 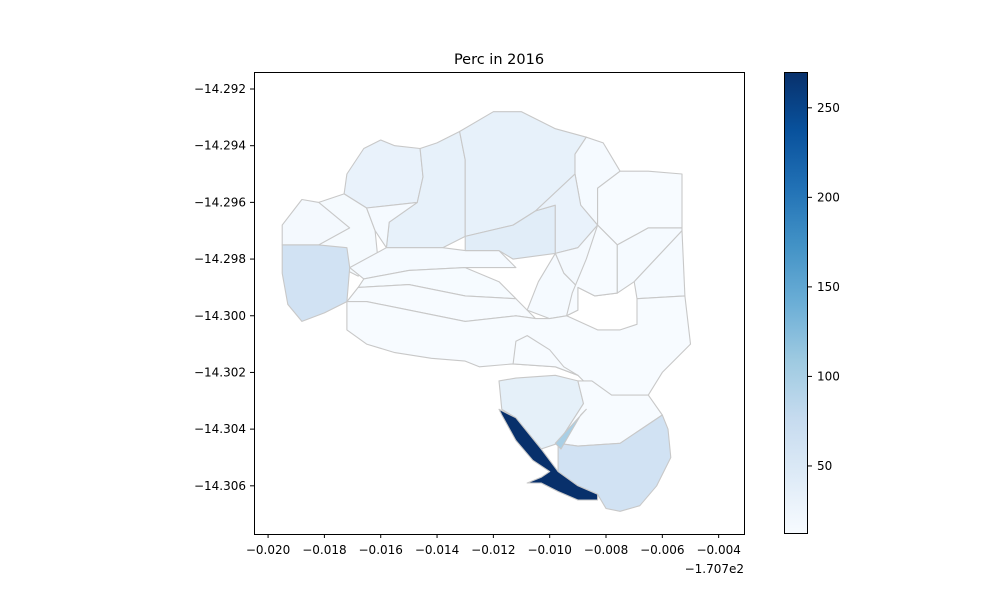 I want to click on x-tick-label: −0.010, so click(x=549, y=550).